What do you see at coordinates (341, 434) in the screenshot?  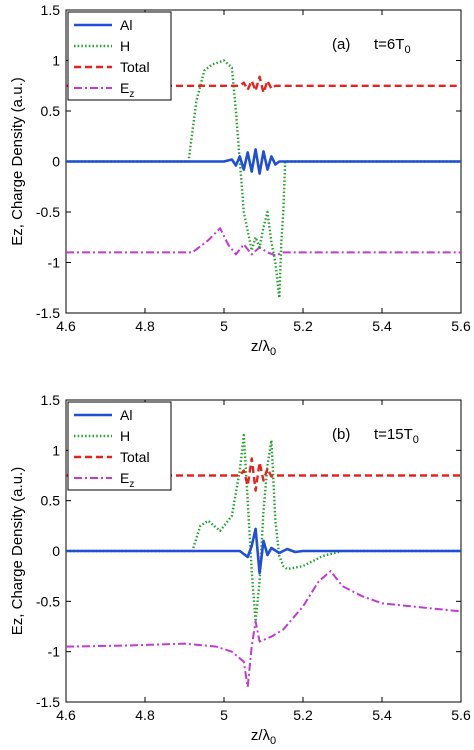 I see `panel-label: (b)` at bounding box center [341, 434].